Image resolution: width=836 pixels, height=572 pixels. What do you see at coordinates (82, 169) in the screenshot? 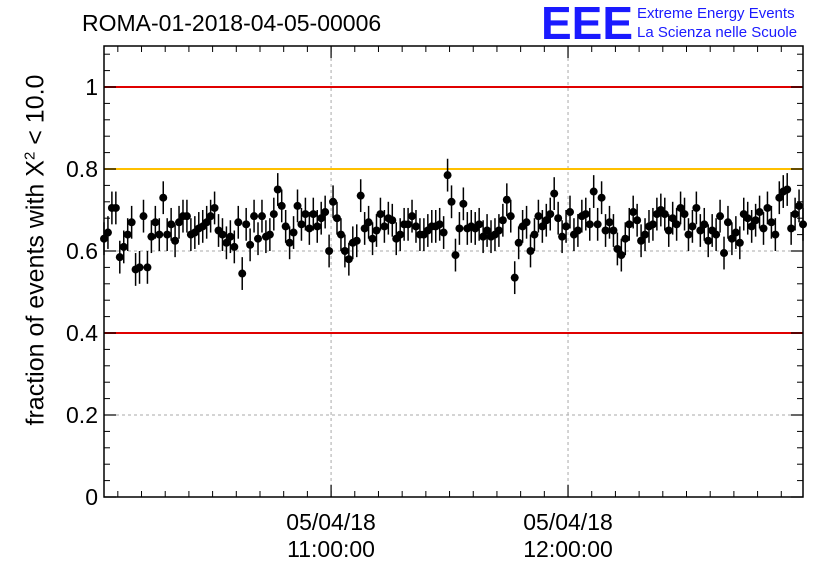
I see `y-tick-label: 0.8` at bounding box center [82, 169].